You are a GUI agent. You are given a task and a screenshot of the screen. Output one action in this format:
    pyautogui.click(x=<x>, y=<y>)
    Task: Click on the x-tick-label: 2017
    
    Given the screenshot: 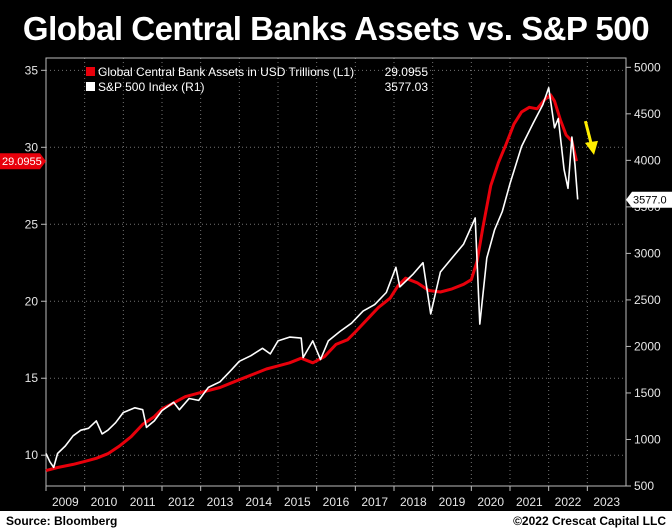 What is the action you would take?
    pyautogui.click(x=374, y=502)
    